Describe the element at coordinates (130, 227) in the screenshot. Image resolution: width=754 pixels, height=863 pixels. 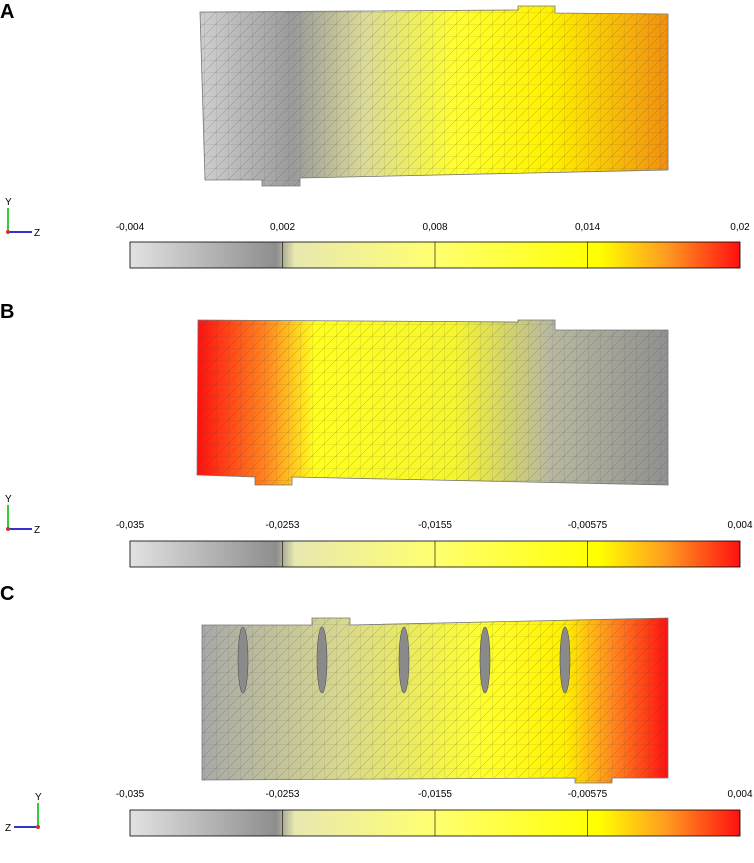
I see `colorbar-tick-label: -0,004` at that location.